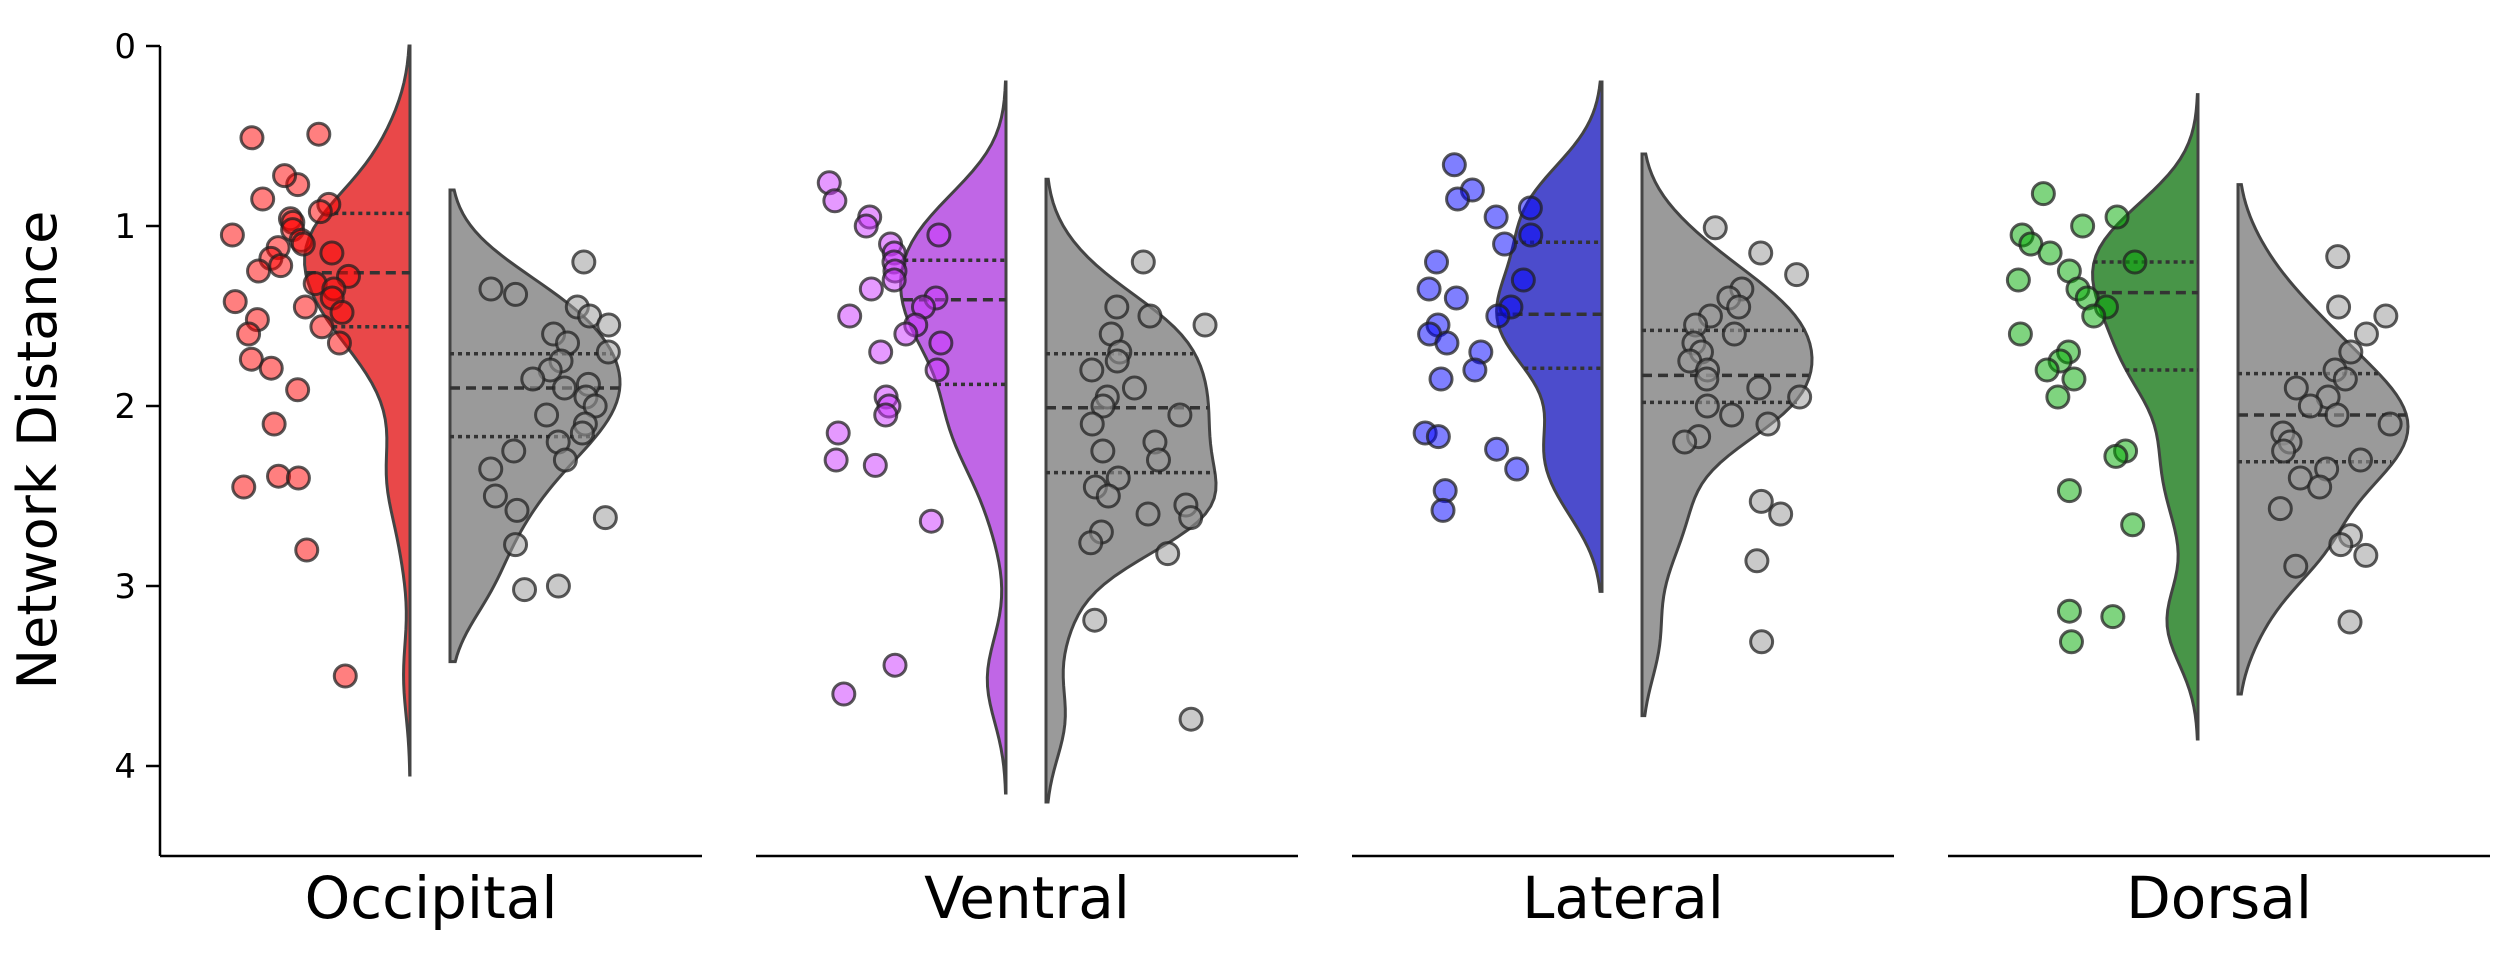 Image resolution: width=2514 pixels, height=957 pixels. Describe the element at coordinates (125, 587) in the screenshot. I see `y-tick-label: 3` at that location.